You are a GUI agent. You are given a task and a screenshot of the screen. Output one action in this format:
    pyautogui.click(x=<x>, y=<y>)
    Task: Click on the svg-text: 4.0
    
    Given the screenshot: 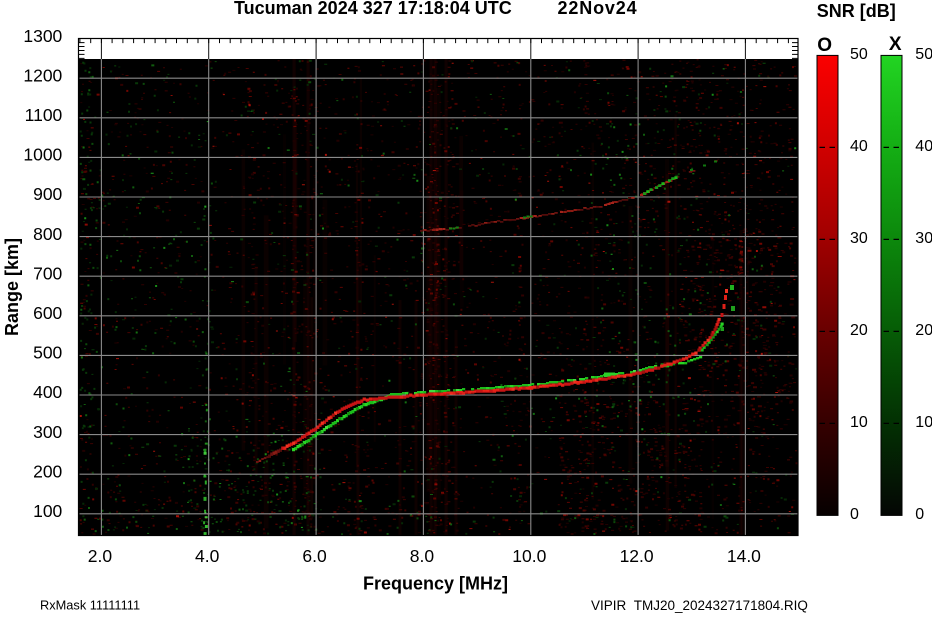 What is the action you would take?
    pyautogui.click(x=207, y=556)
    